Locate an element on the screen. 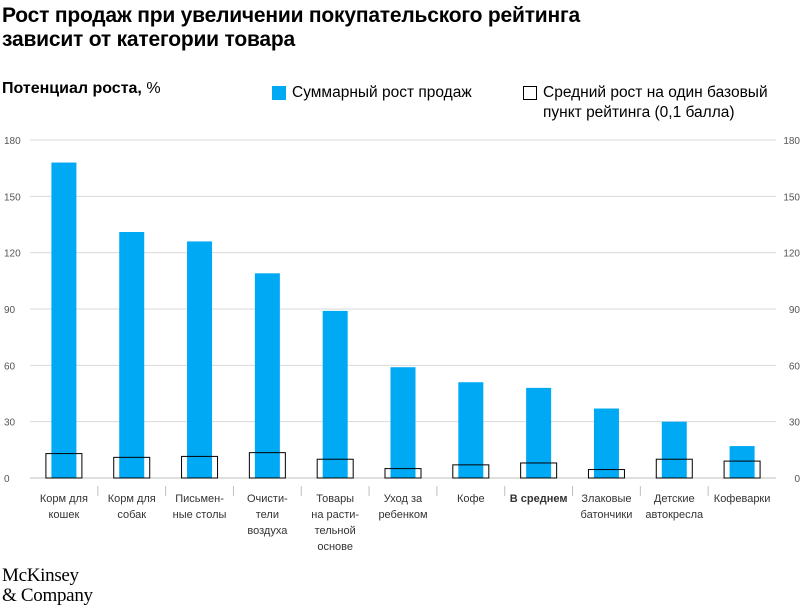 The image size is (804, 616). logo-line-1: McKinsey is located at coordinates (40, 575).